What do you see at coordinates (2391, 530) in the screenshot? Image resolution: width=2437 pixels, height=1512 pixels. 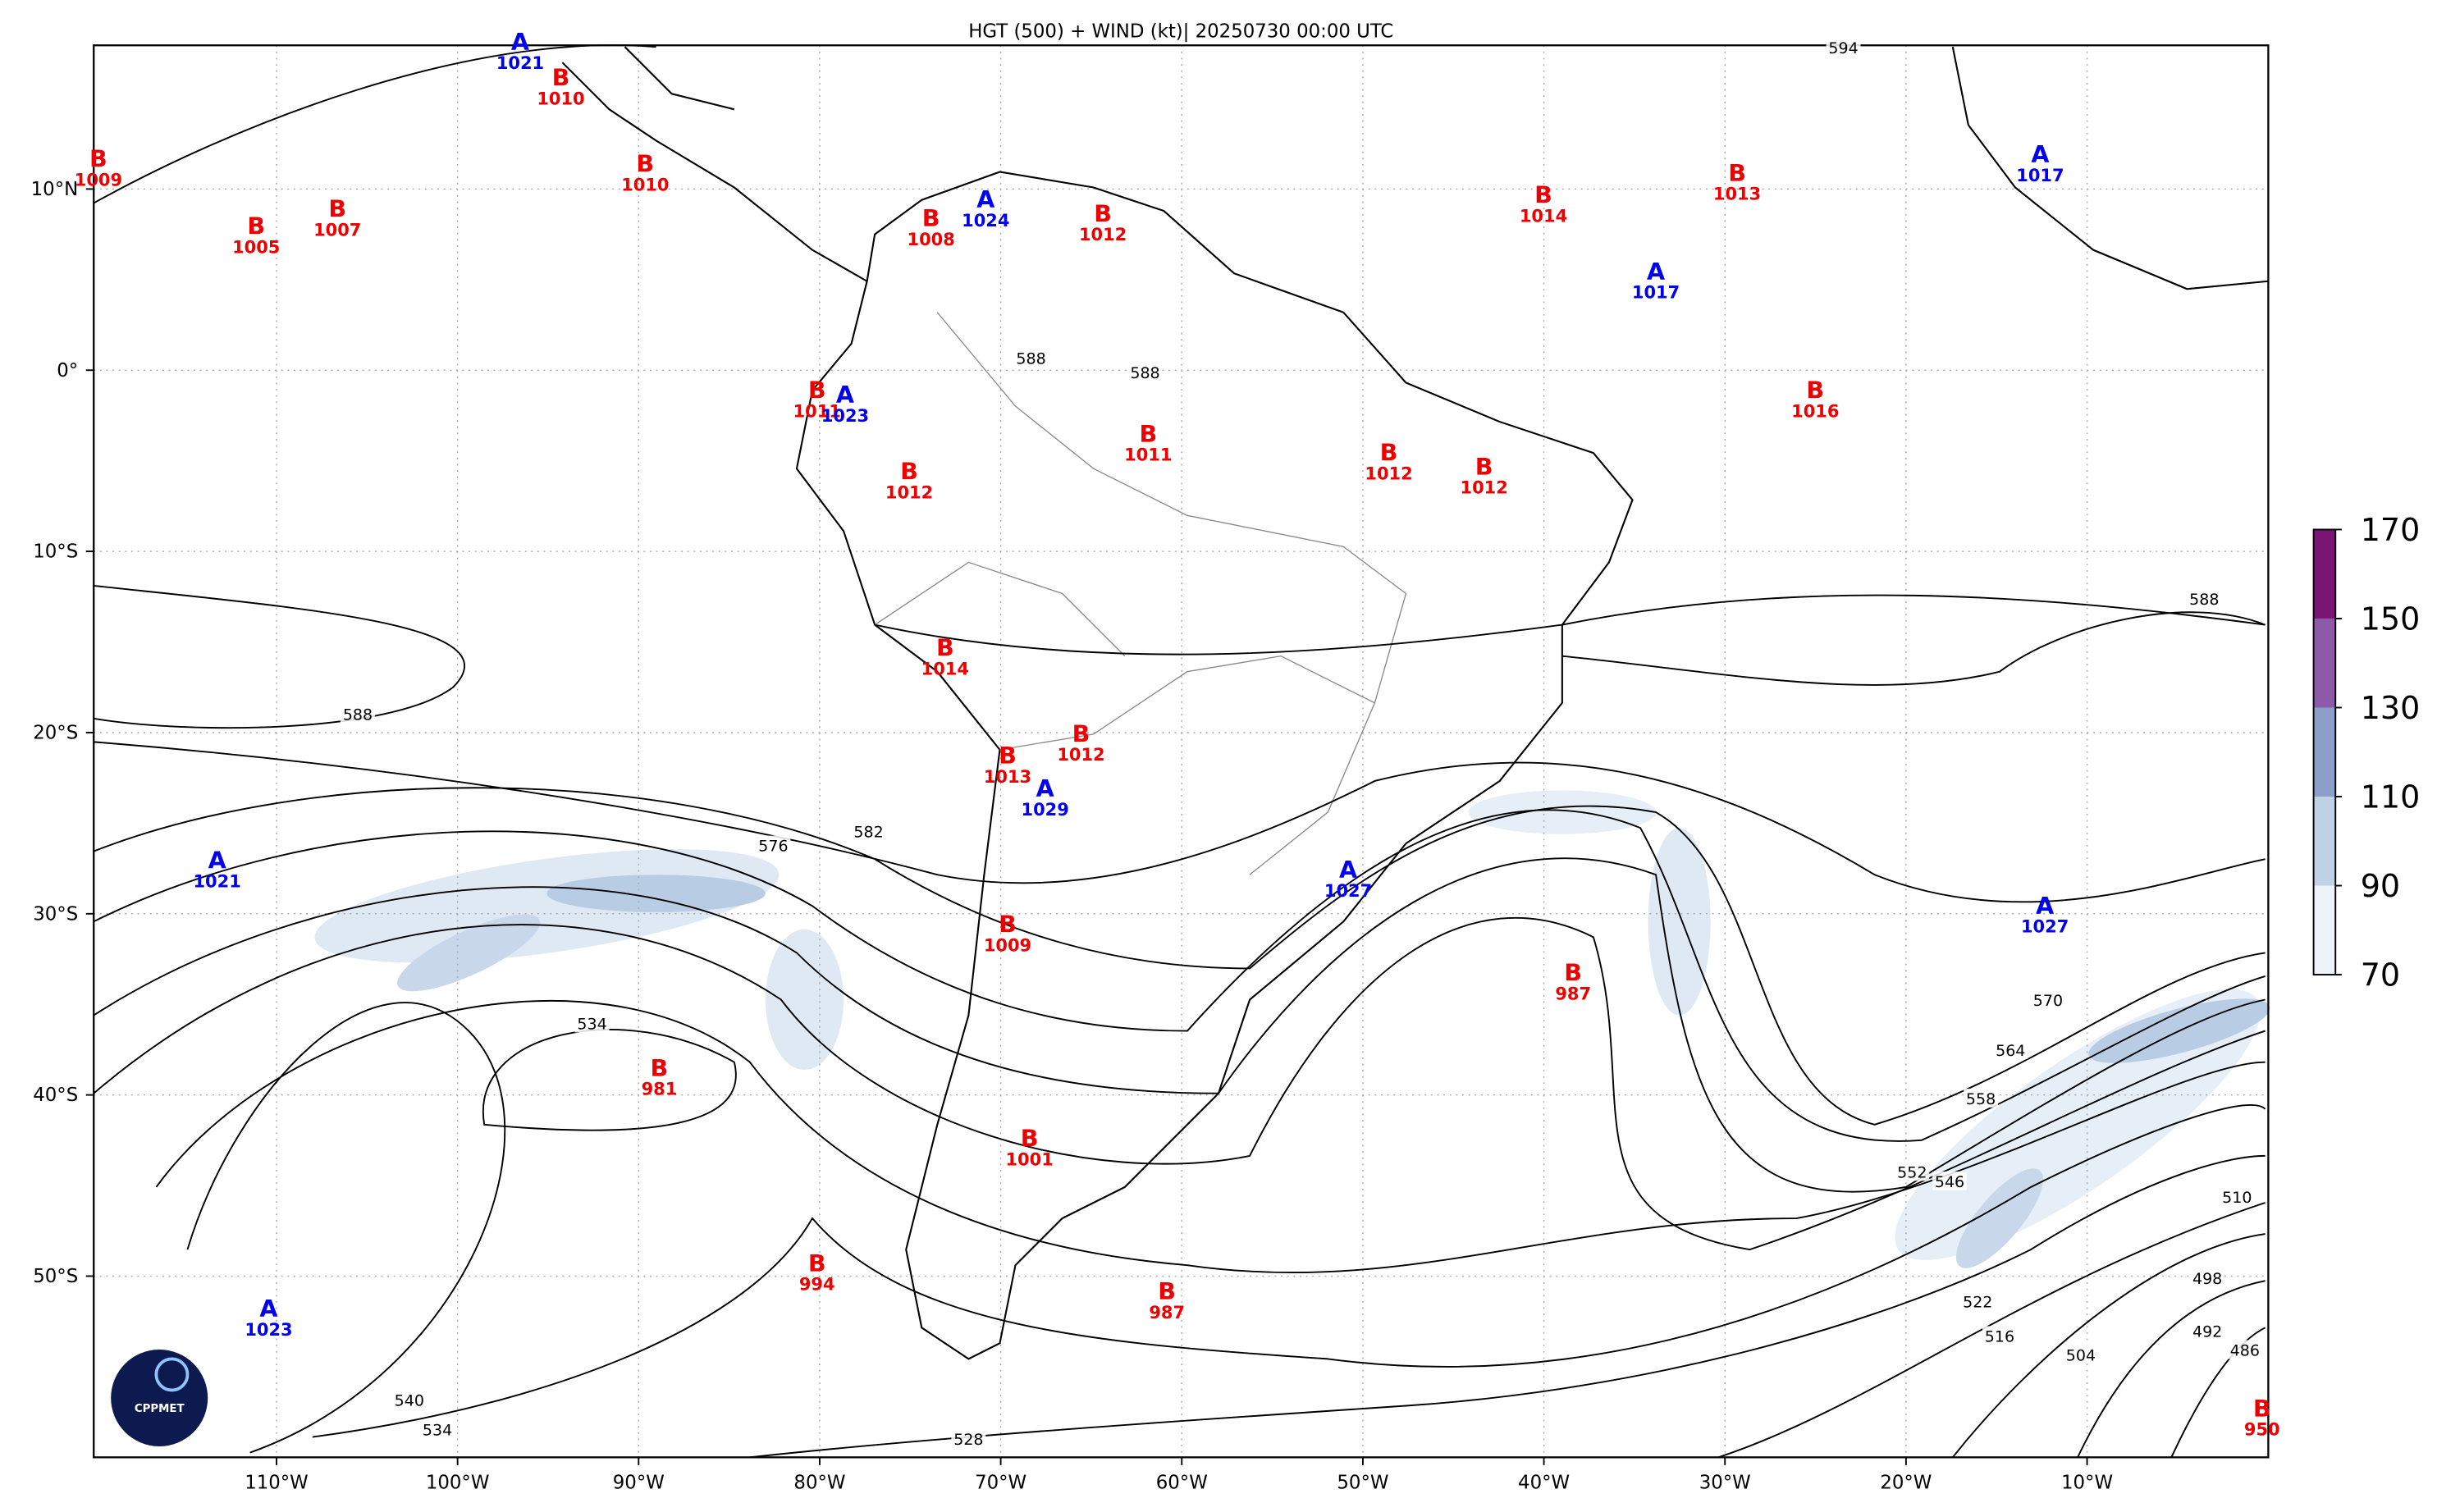 I see `colorbar-tick-label: 170` at bounding box center [2391, 530].